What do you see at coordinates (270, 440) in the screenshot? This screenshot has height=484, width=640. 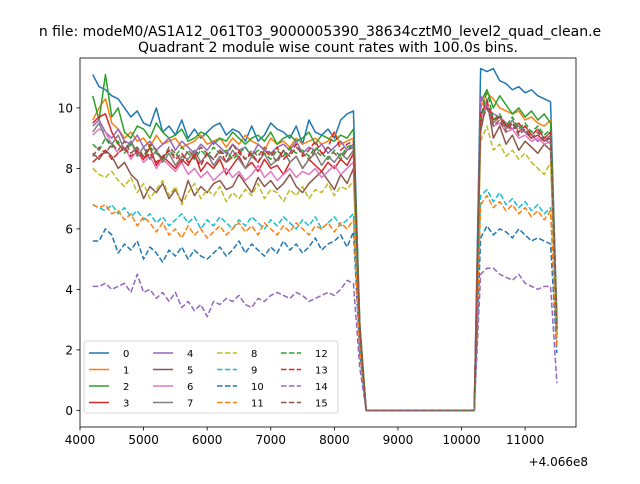 I see `x-tick-label: 7000` at bounding box center [270, 440].